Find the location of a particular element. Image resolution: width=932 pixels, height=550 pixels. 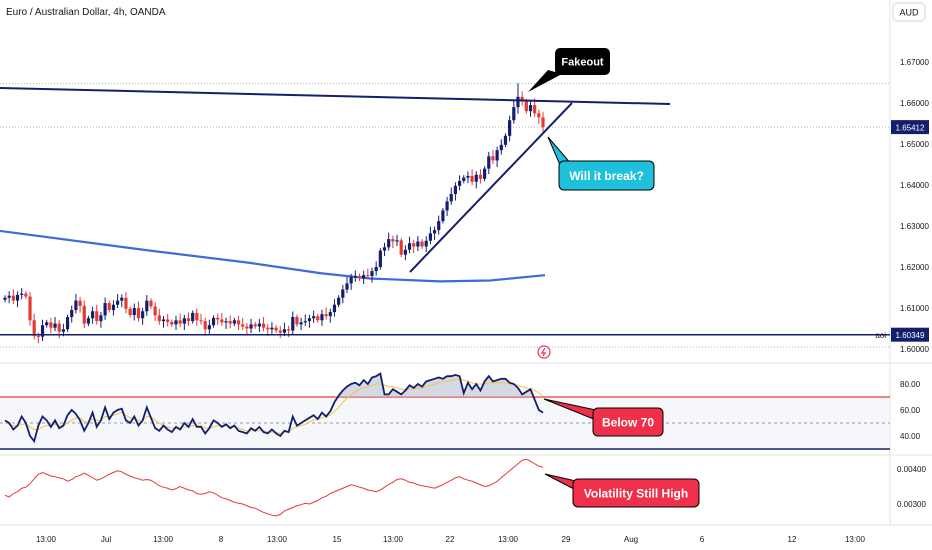

fakeout-callout-text: Fakeout is located at coordinates (582, 63).